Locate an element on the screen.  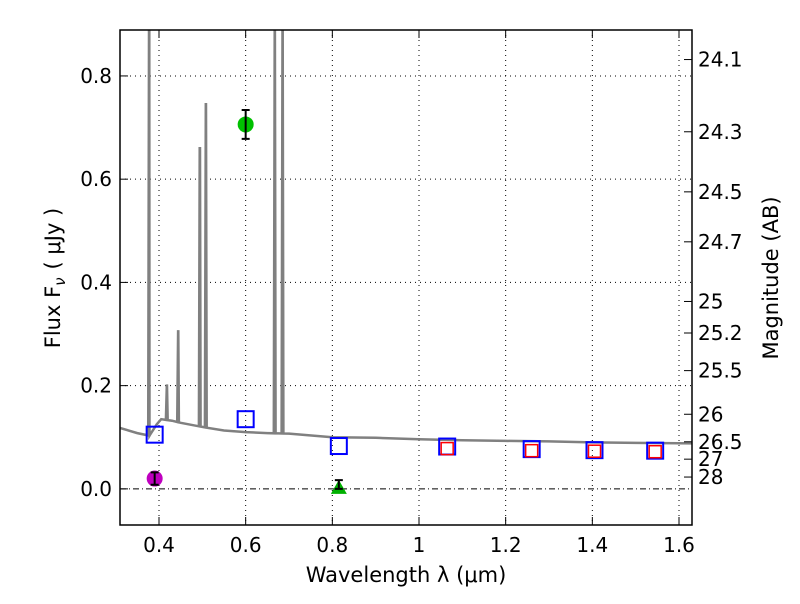
right-tick-label: 25 is located at coordinates (710, 301).